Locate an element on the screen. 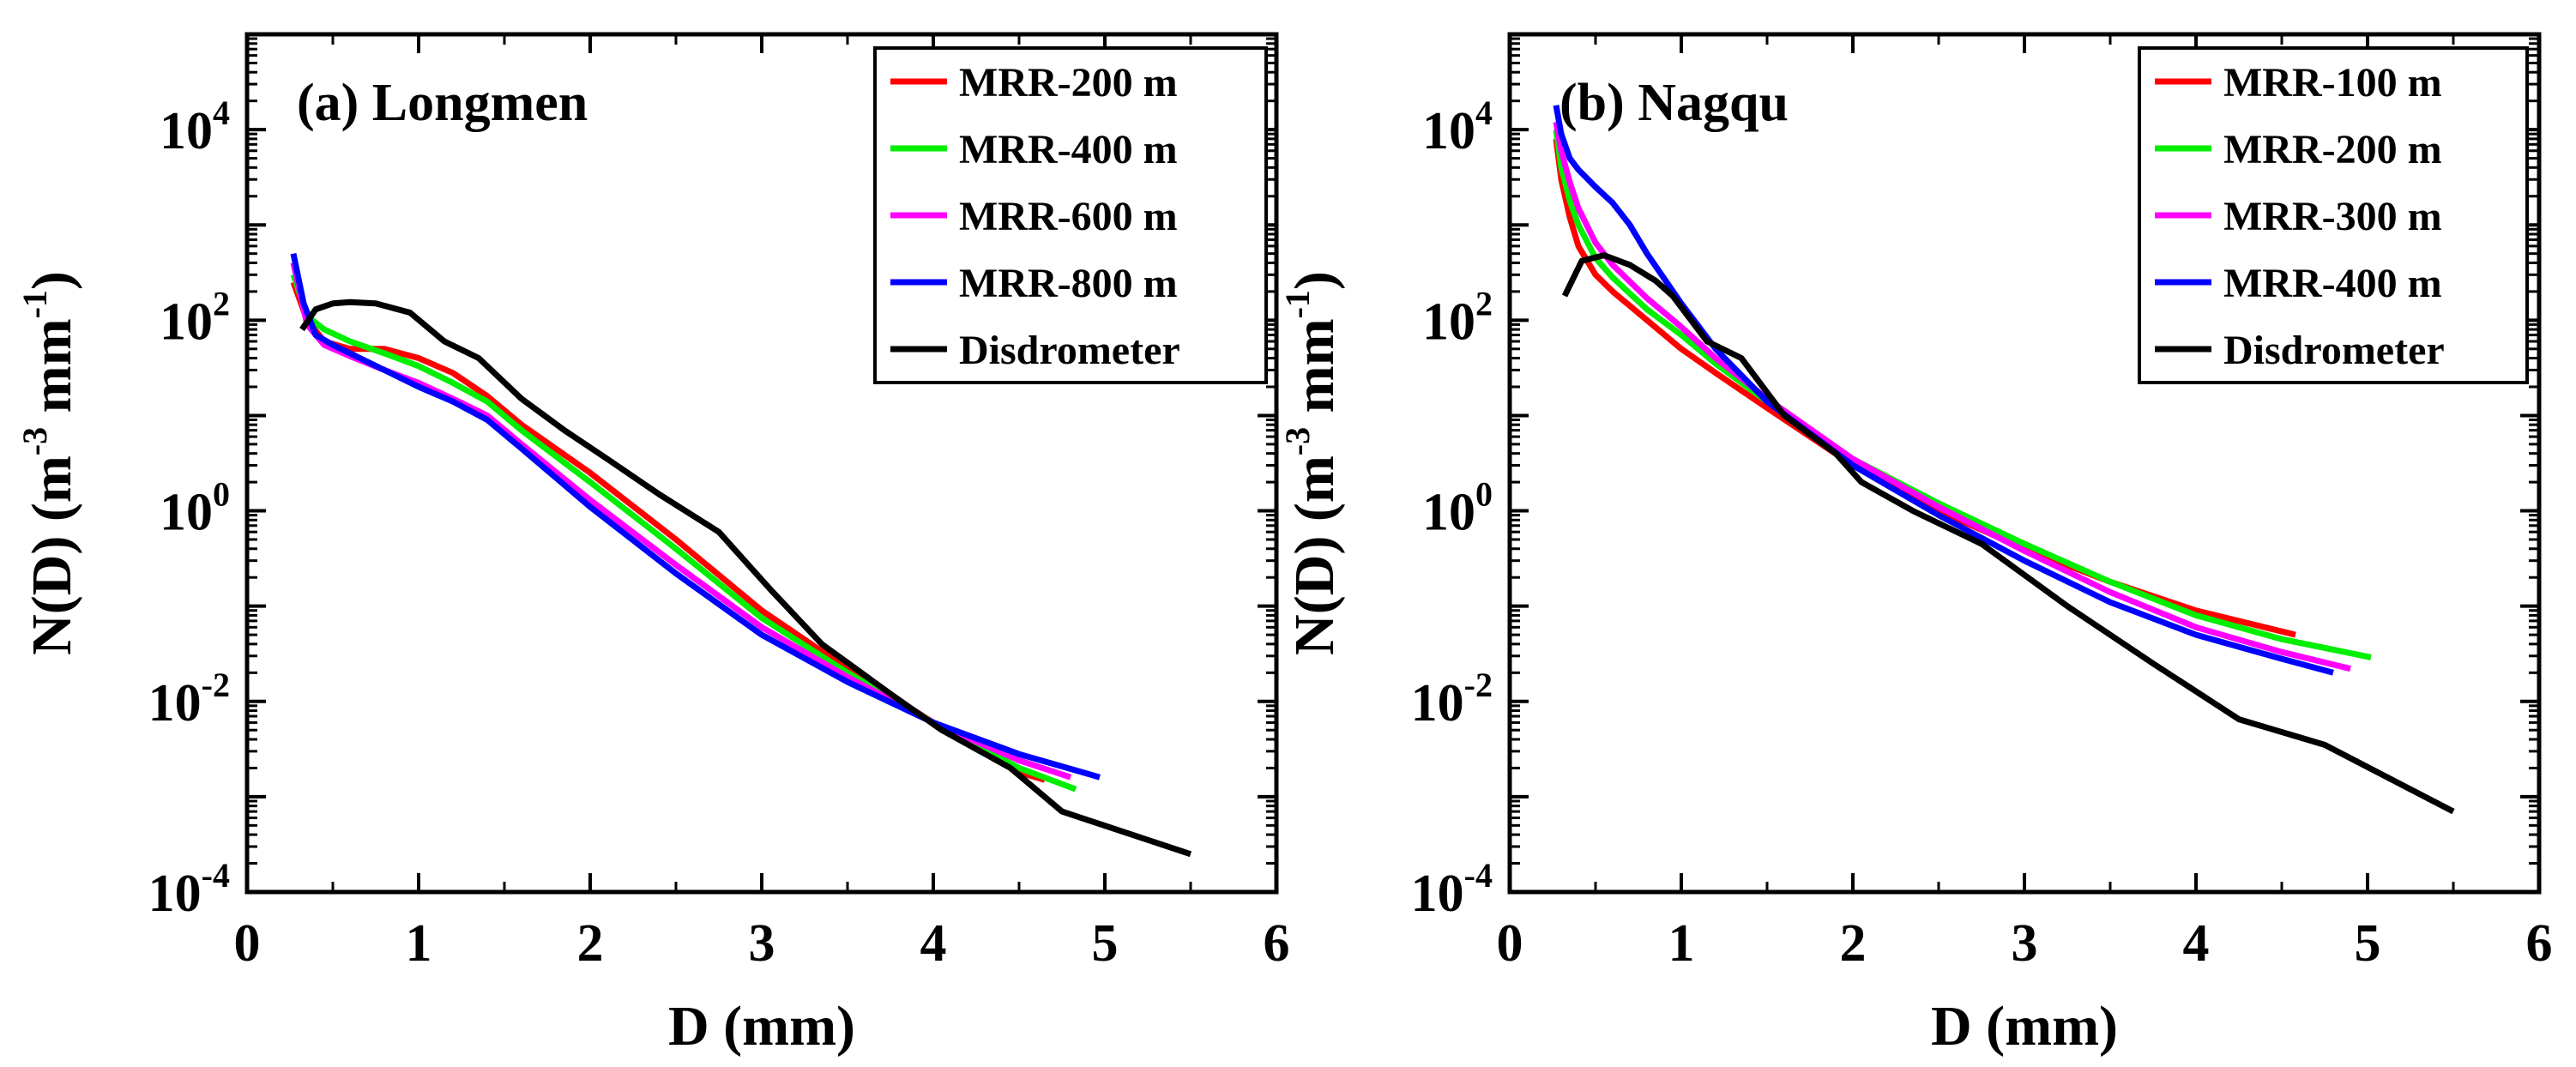 This screenshot has height=1067, width=2576. legend-item: MRR-600 m is located at coordinates (1034, 216).